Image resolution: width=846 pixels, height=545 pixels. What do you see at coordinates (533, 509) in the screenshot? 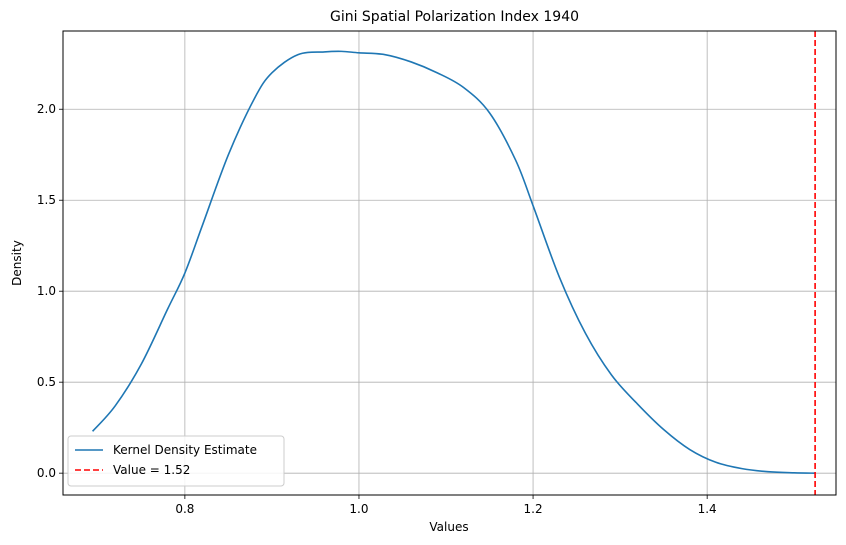
I see `x-tick-label: 1.2` at bounding box center [533, 509].